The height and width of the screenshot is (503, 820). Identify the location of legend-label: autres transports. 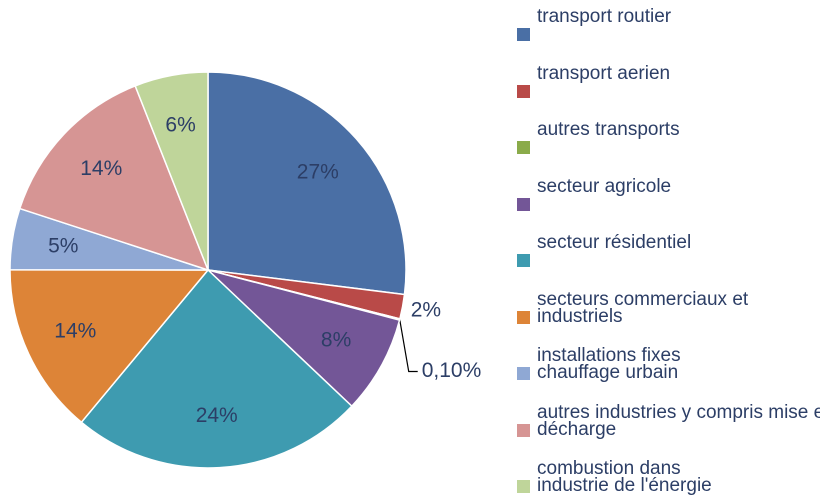
(608, 129).